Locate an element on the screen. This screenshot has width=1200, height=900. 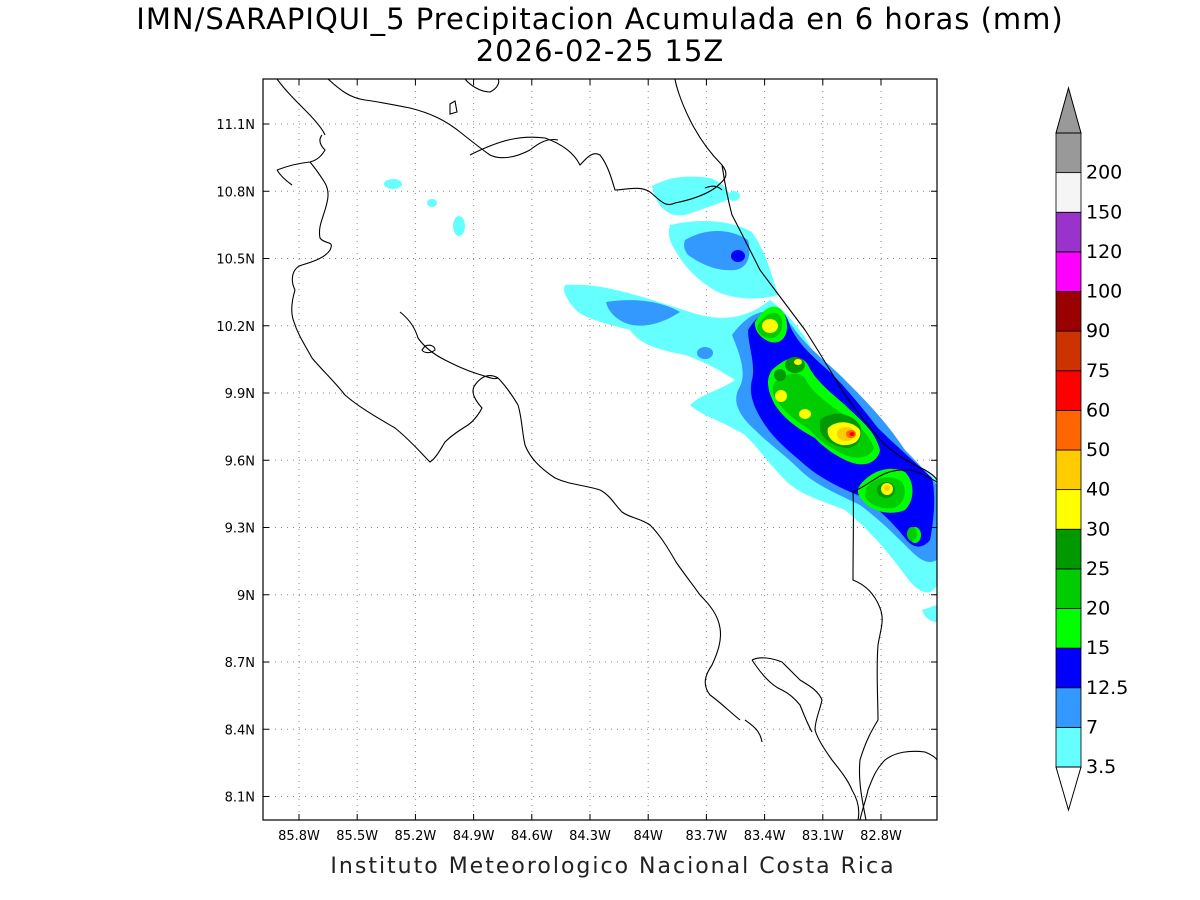
lat-tick-label: 10.5N is located at coordinates (235, 260).